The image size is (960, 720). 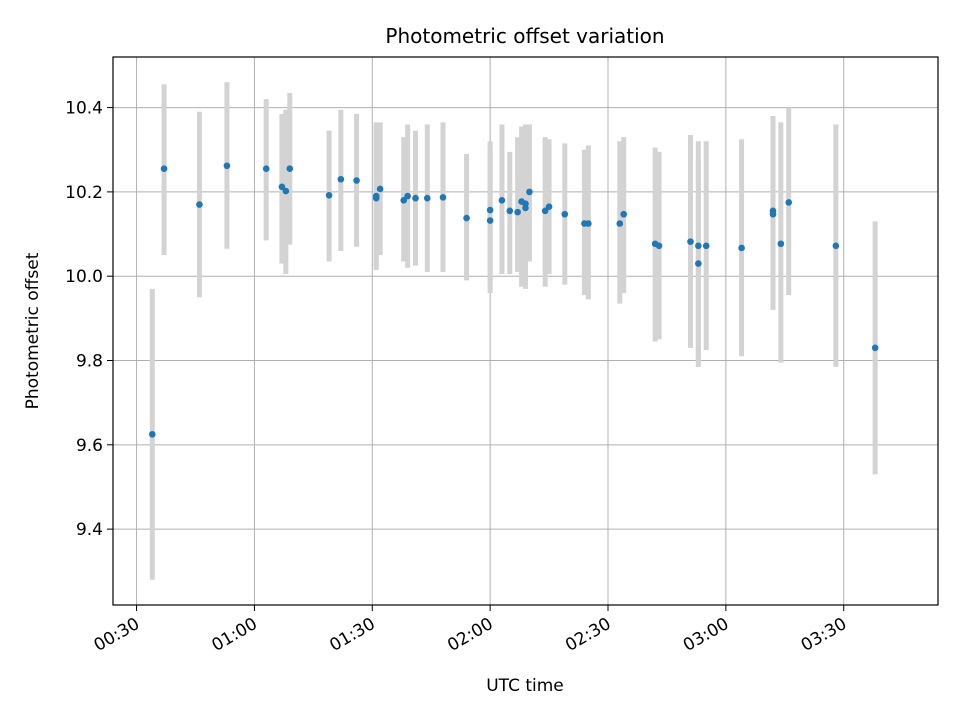 What do you see at coordinates (33, 330) in the screenshot?
I see `y-axis-label: Photometric offset` at bounding box center [33, 330].